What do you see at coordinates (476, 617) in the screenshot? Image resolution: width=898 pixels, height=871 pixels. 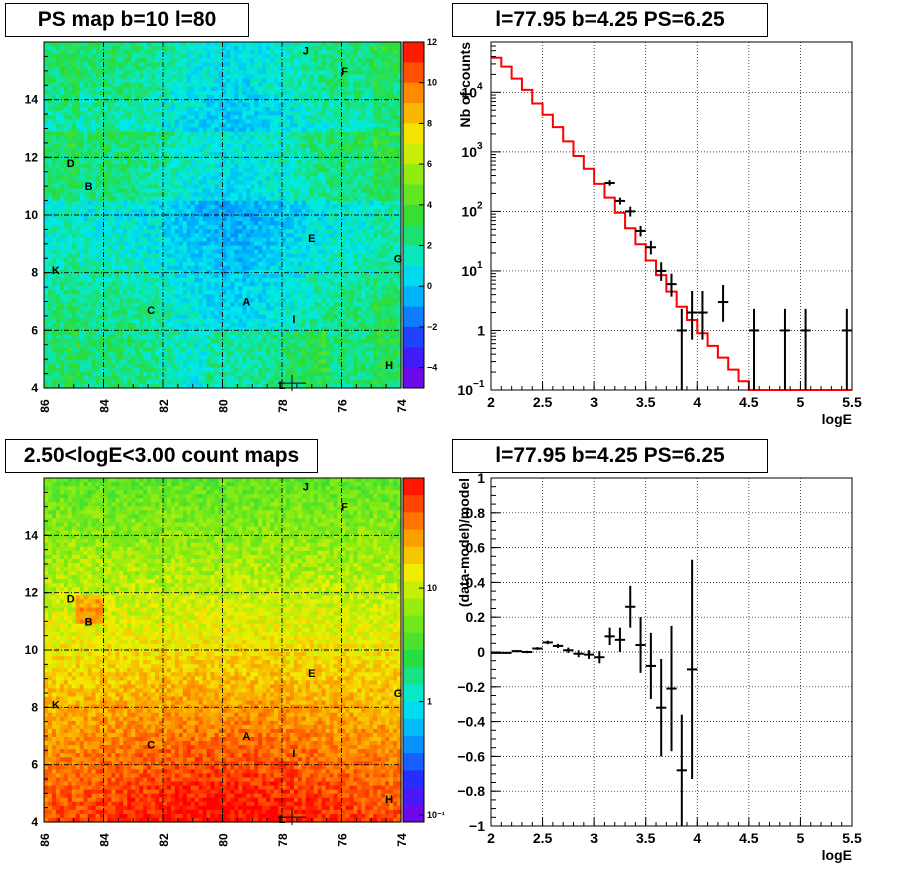 I see `residual-y-tick-label: 0.2` at bounding box center [476, 617].